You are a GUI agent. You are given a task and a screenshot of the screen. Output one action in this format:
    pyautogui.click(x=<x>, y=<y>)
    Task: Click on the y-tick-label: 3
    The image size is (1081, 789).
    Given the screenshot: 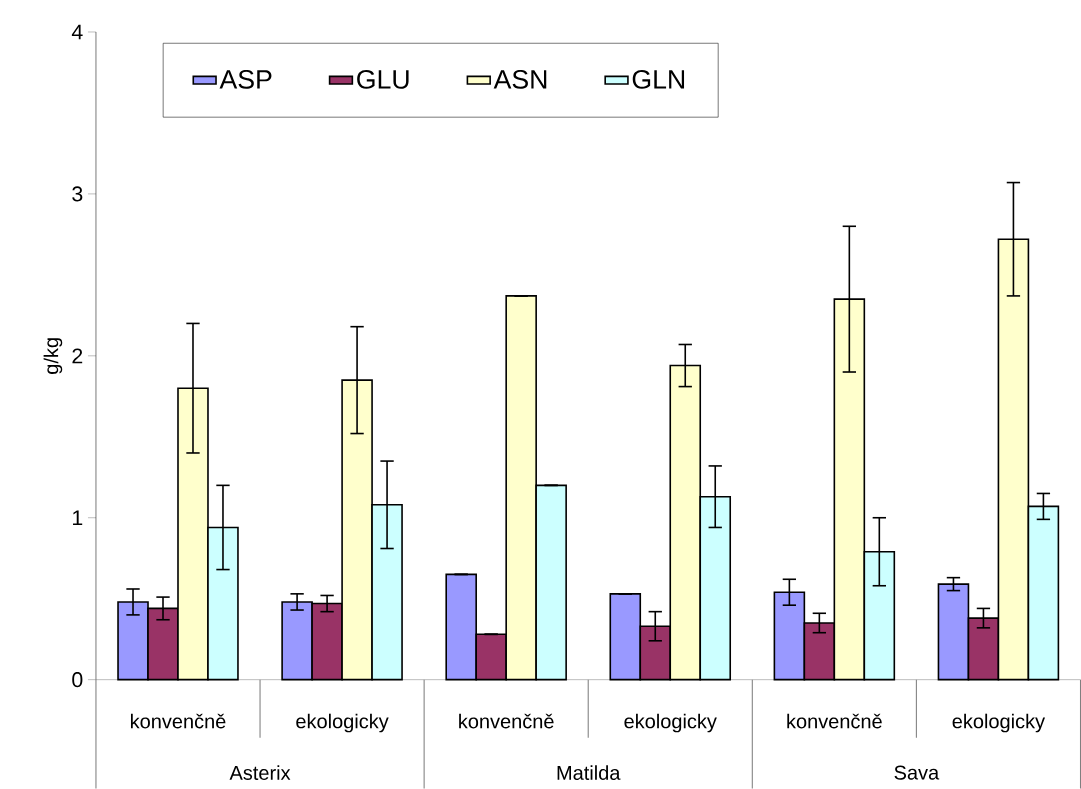 What is the action you would take?
    pyautogui.click(x=77, y=194)
    